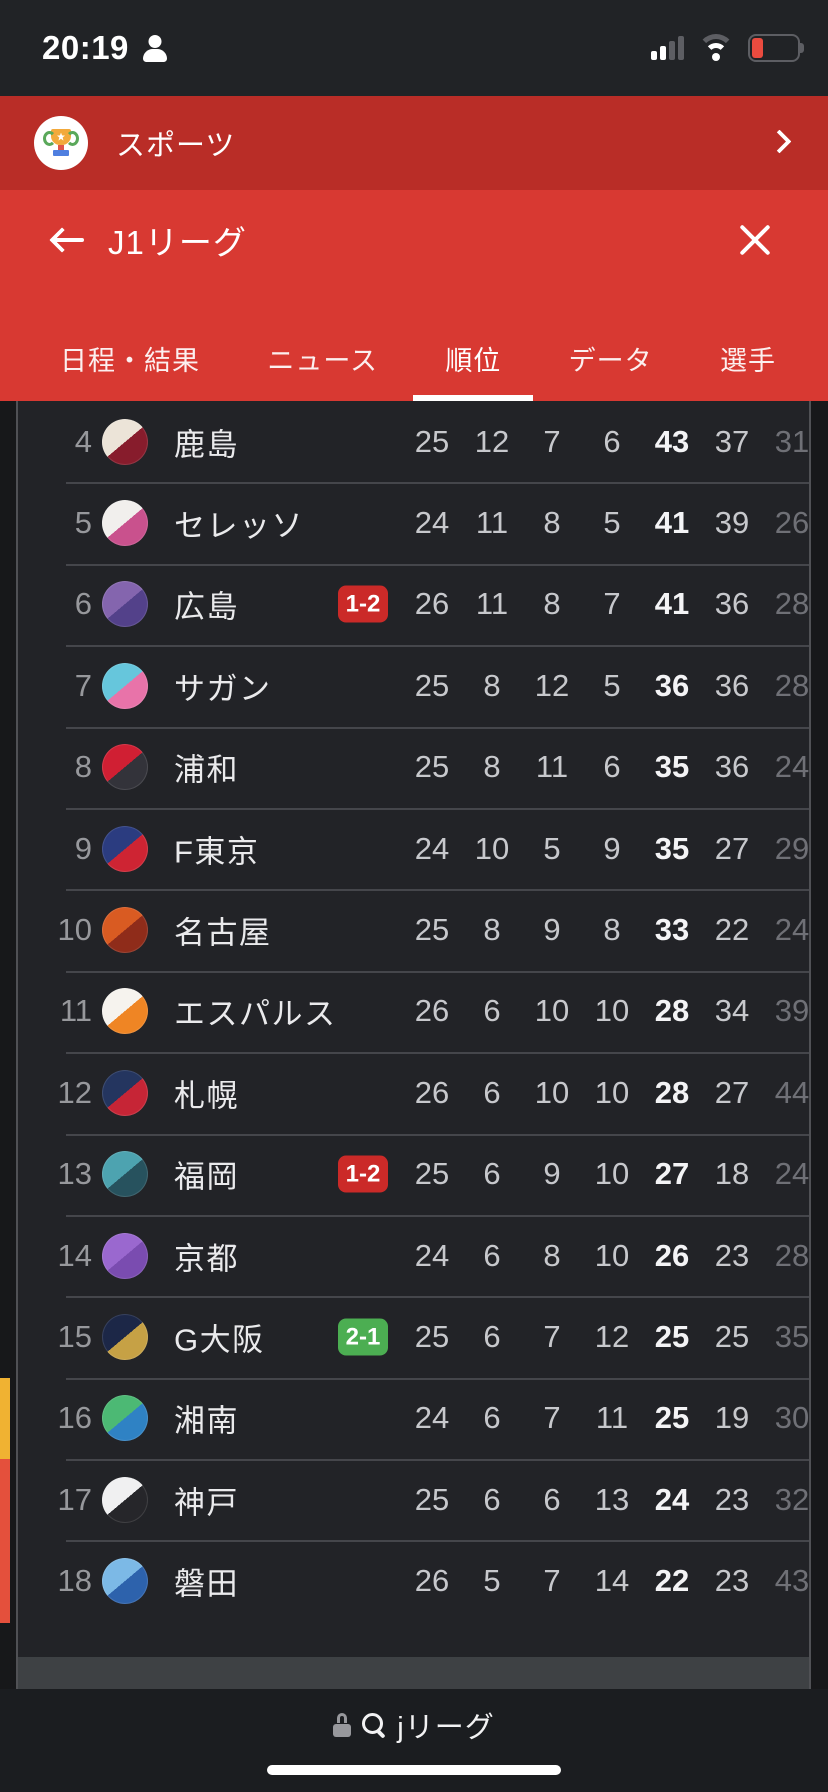 This screenshot has height=1792, width=828. Describe the element at coordinates (755, 240) in the screenshot. I see `close-button` at that location.